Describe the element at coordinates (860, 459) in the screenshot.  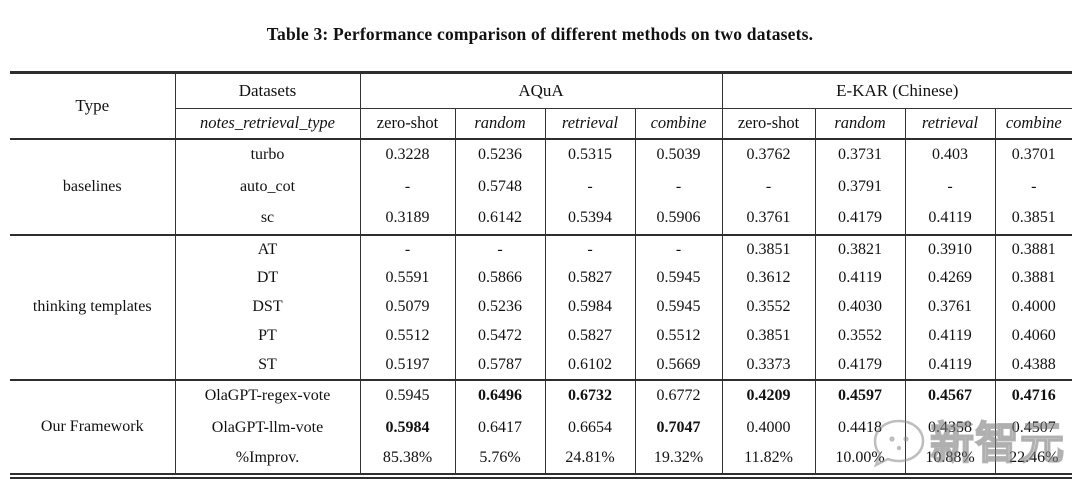
I see `value-cell: 10.00%` at that location.